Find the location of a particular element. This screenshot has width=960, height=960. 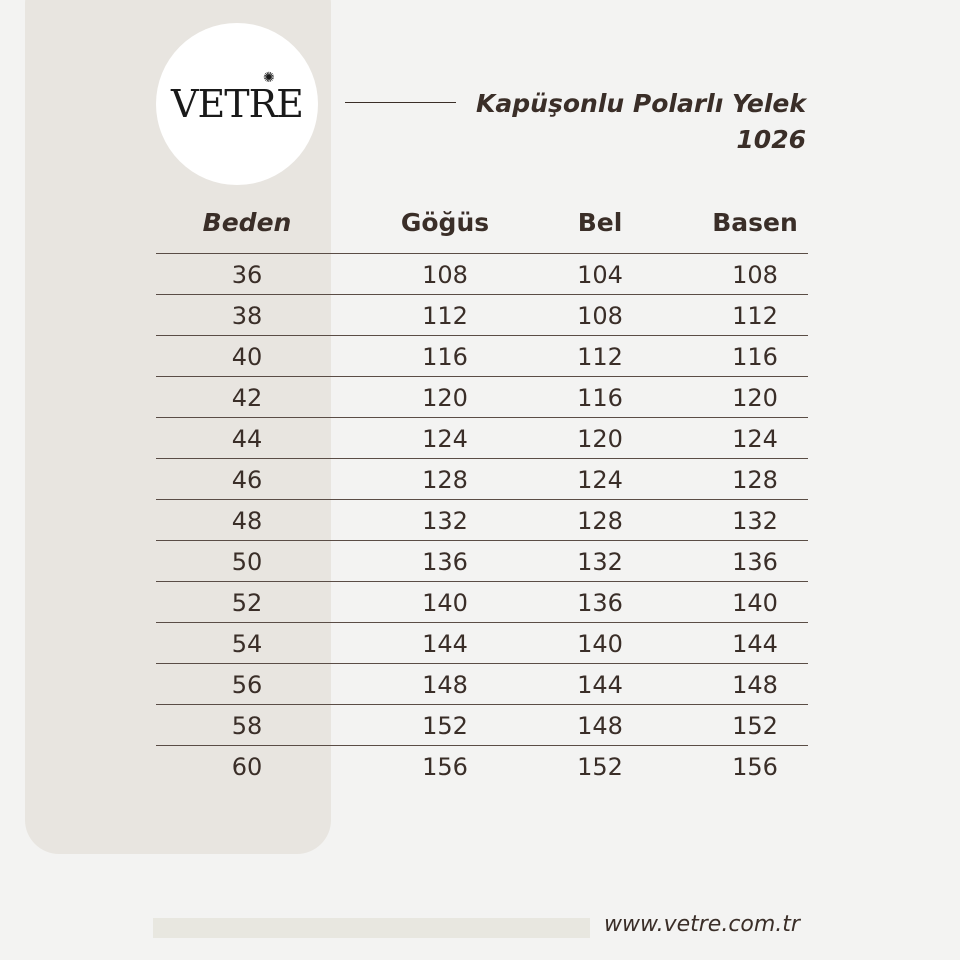

logo-text: VETRE is located at coordinates (237, 104).